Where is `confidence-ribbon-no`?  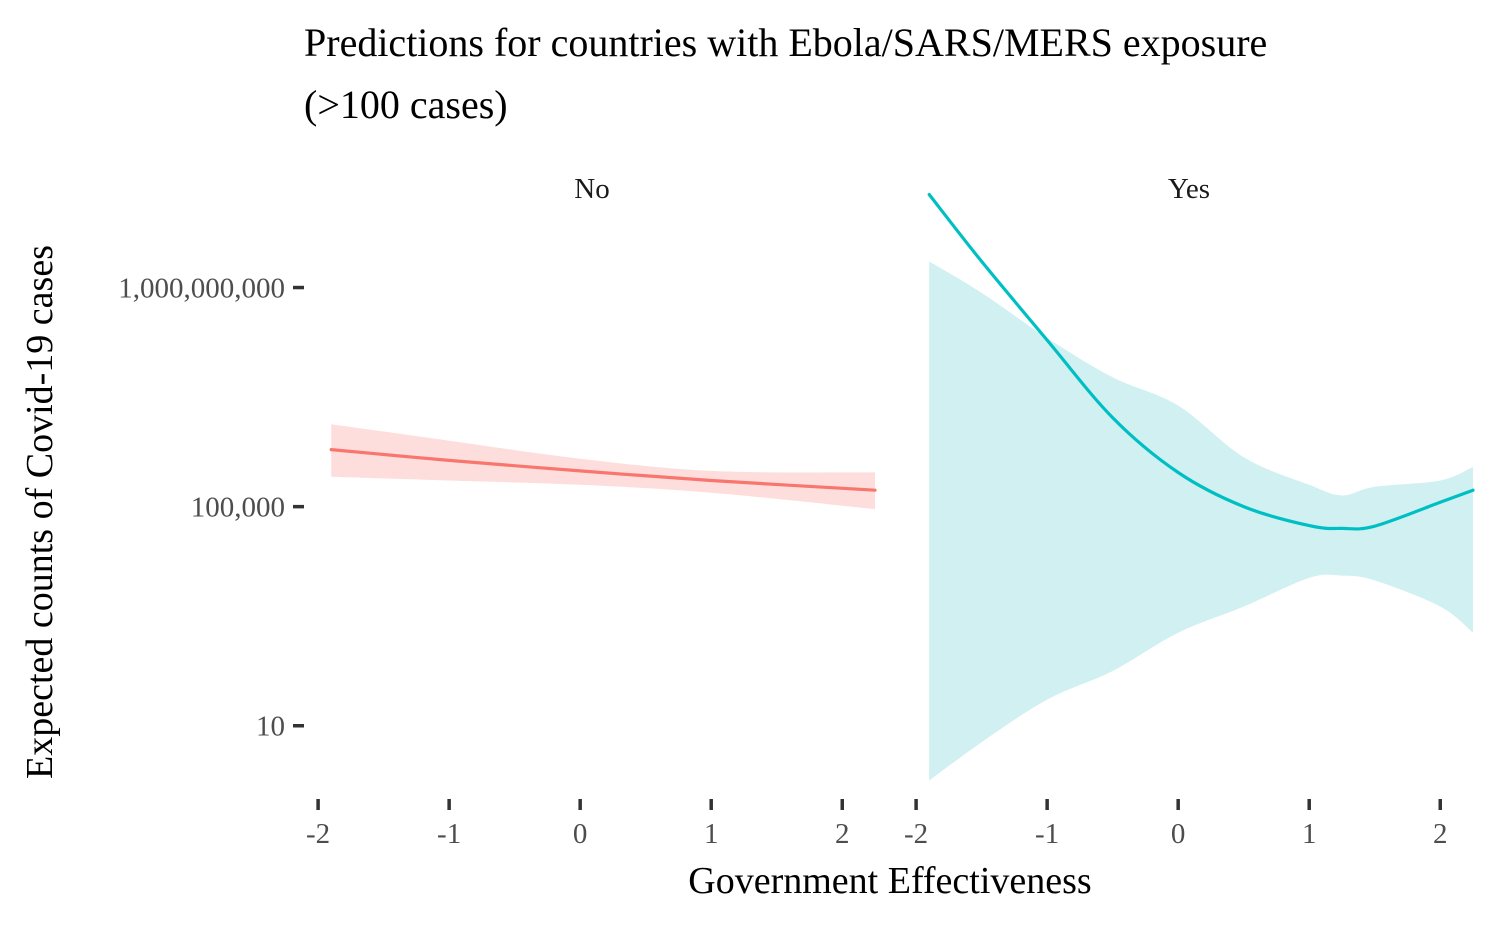
confidence-ribbon-no is located at coordinates (603, 467).